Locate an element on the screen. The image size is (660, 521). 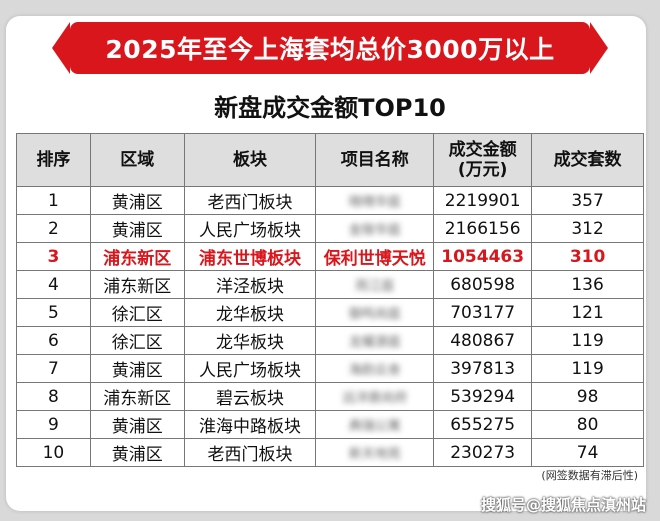
table-header-row: 排序 区域 板块 项目名称 成交金额 (万元) 成交套数 is located at coordinates (330, 160).